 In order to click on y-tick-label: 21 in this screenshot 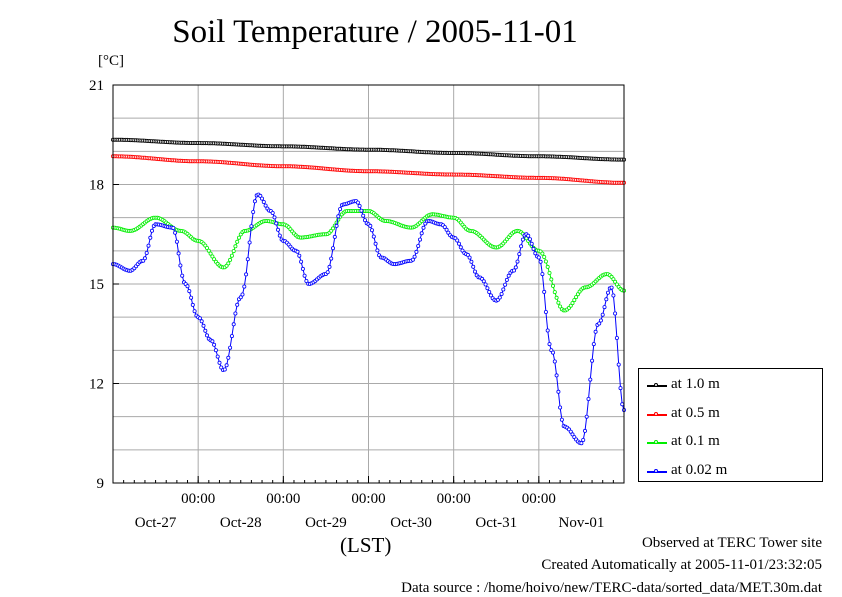, I will do `click(96, 86)`.